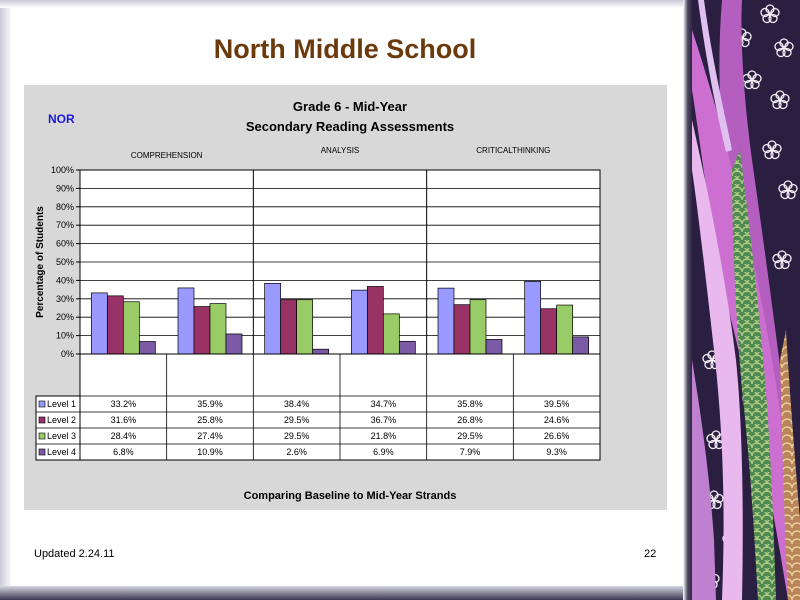 The height and width of the screenshot is (600, 800). Describe the element at coordinates (557, 404) in the screenshot. I see `data-table-value: 39.5%` at that location.